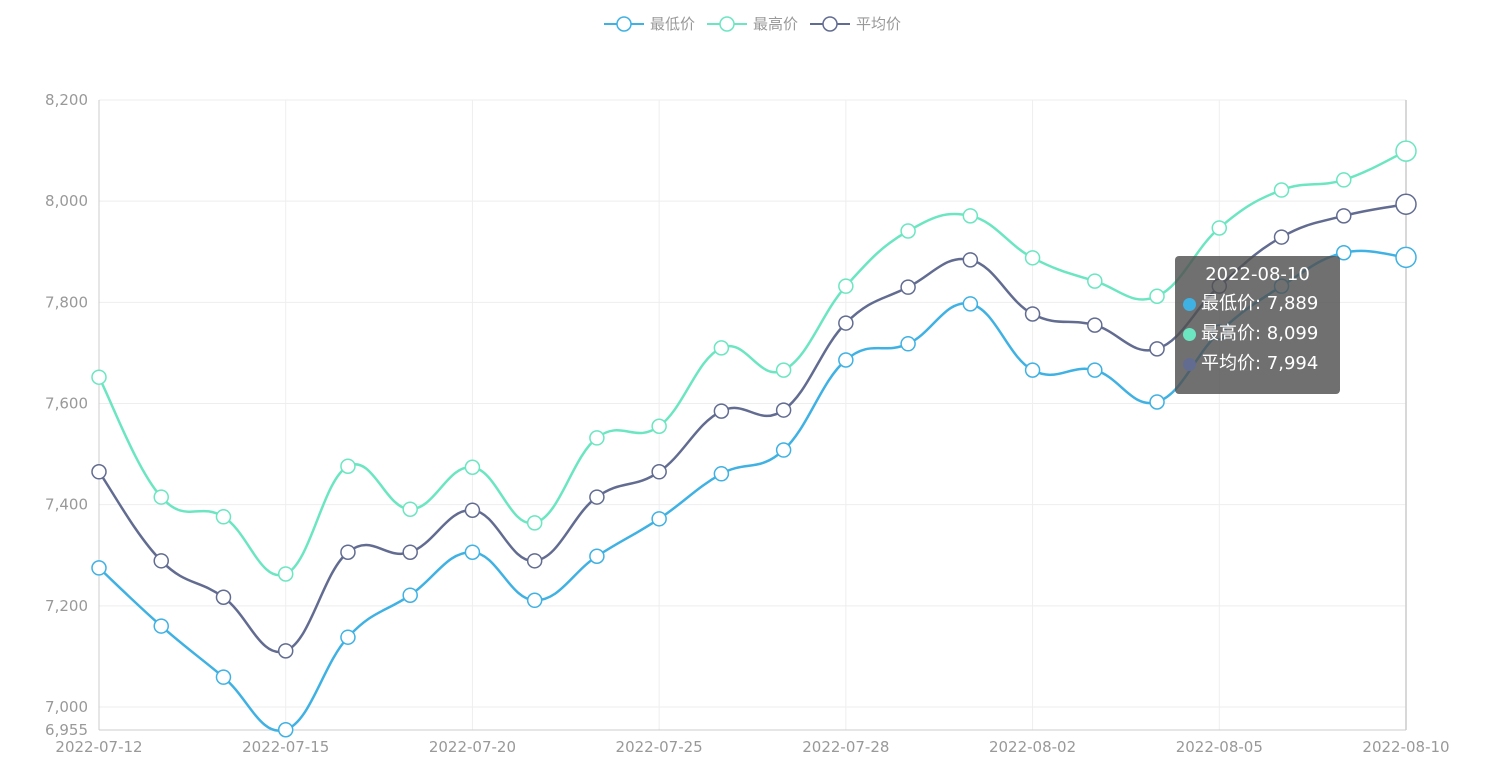  Describe the element at coordinates (845, 747) in the screenshot. I see `x-tick-label: 2022-07-28` at that location.